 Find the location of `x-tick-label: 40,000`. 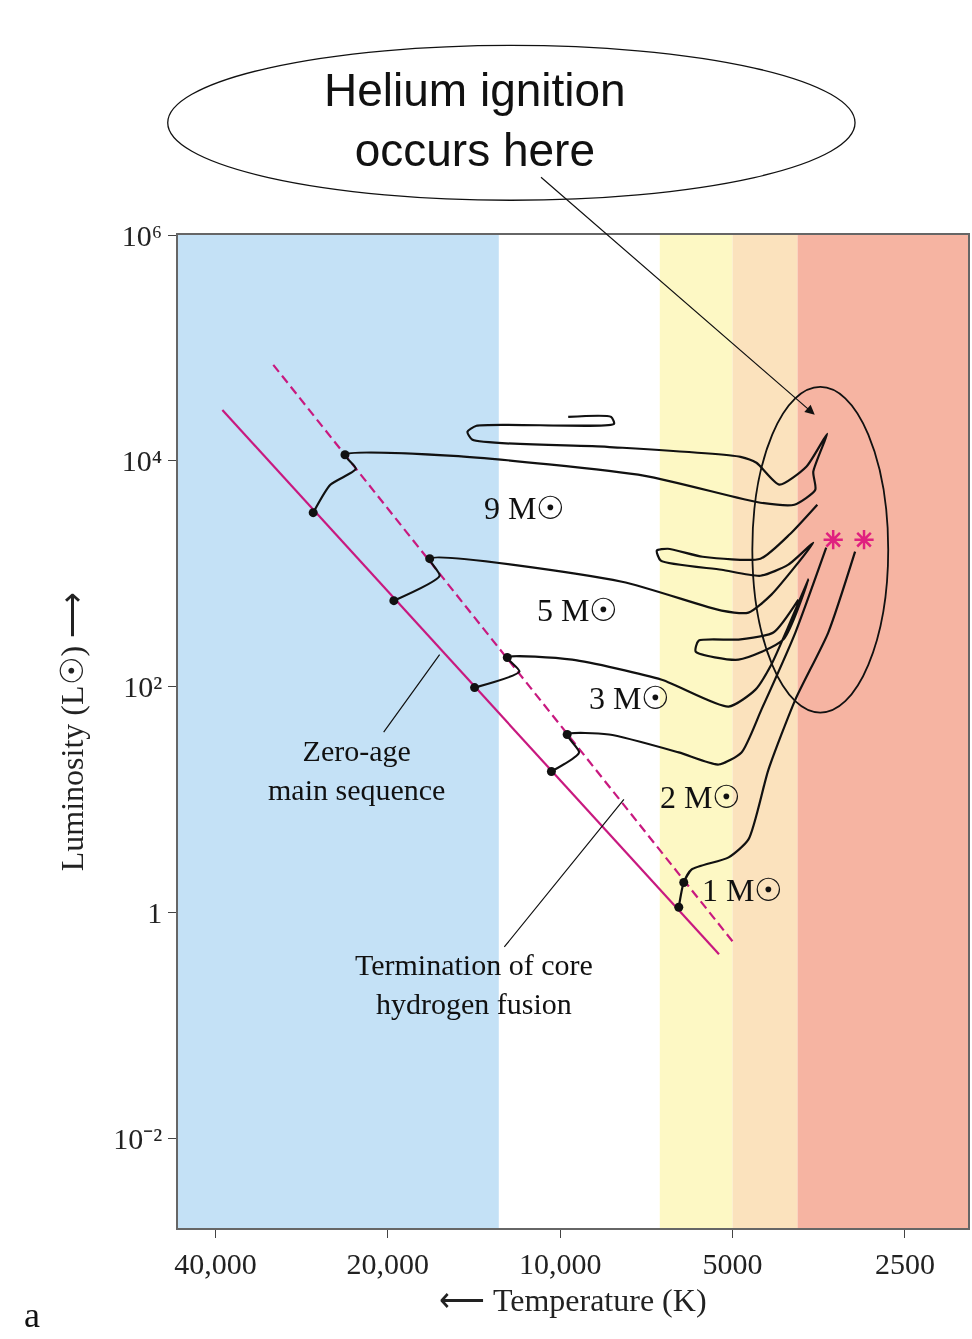

x-tick-label: 40,000 is located at coordinates (215, 1263).